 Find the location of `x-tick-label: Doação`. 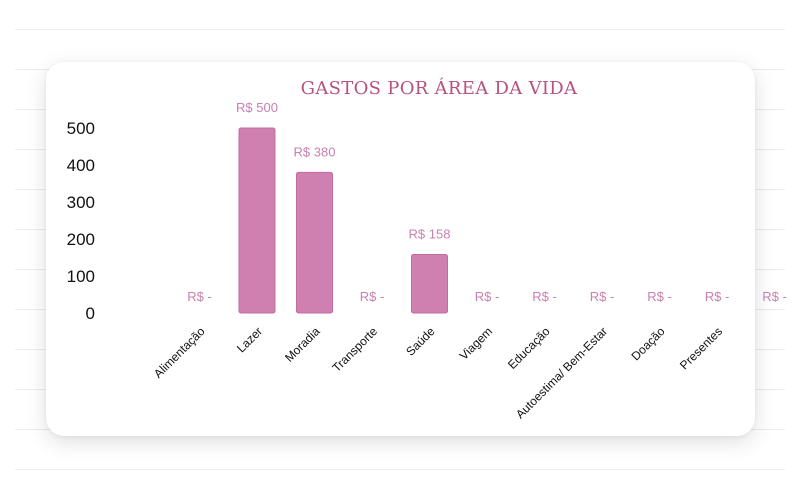

x-tick-label: Doação is located at coordinates (647, 343).